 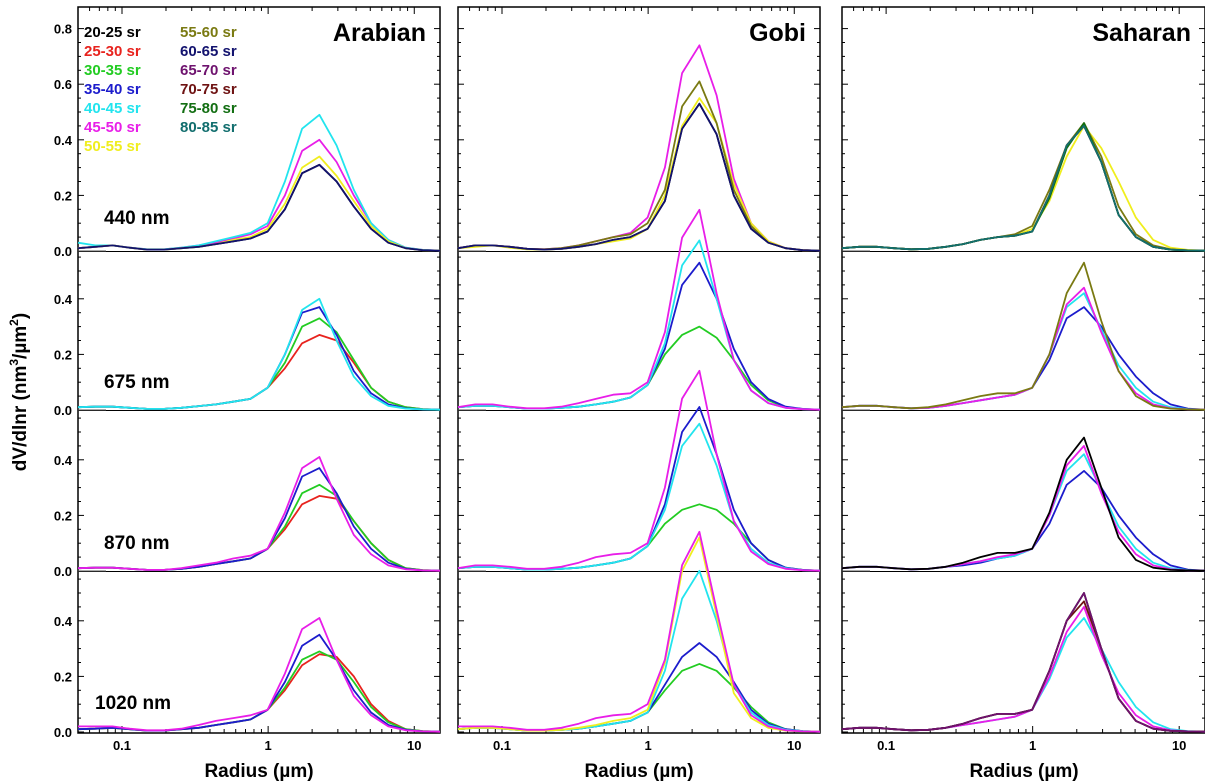 What do you see at coordinates (208, 32) in the screenshot?
I see `legend-entry: 55-60 sr` at bounding box center [208, 32].